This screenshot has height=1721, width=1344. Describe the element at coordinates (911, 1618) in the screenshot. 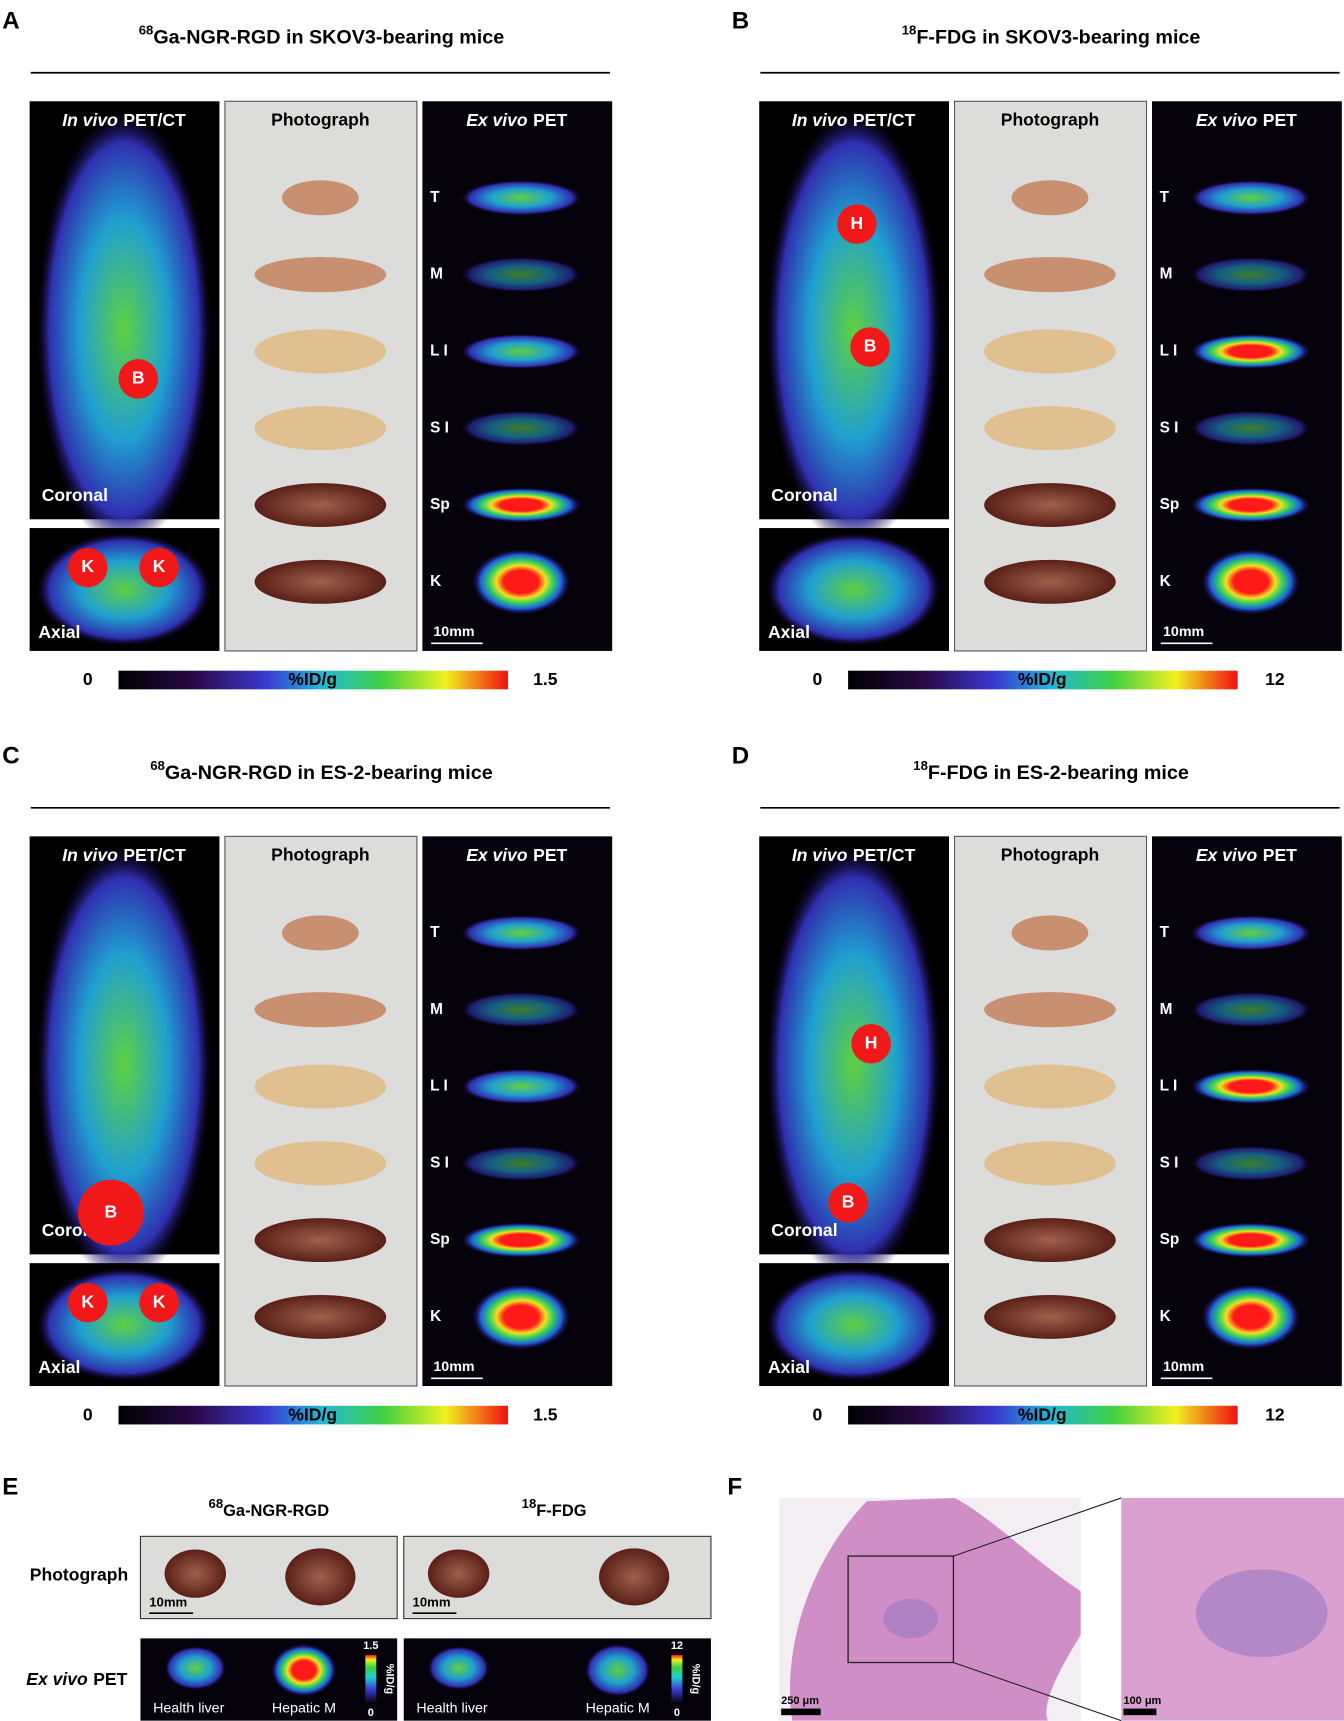

I see `lesion` at that location.